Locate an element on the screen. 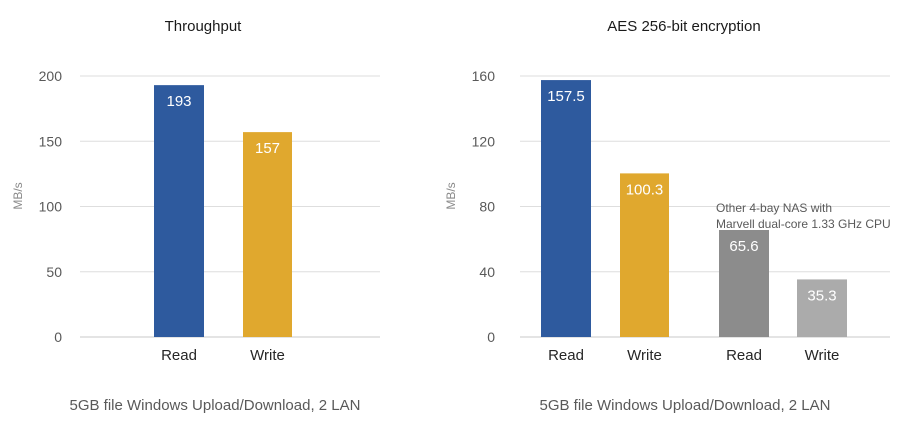 The height and width of the screenshot is (435, 915). y-tick-label: 120 is located at coordinates (484, 141).